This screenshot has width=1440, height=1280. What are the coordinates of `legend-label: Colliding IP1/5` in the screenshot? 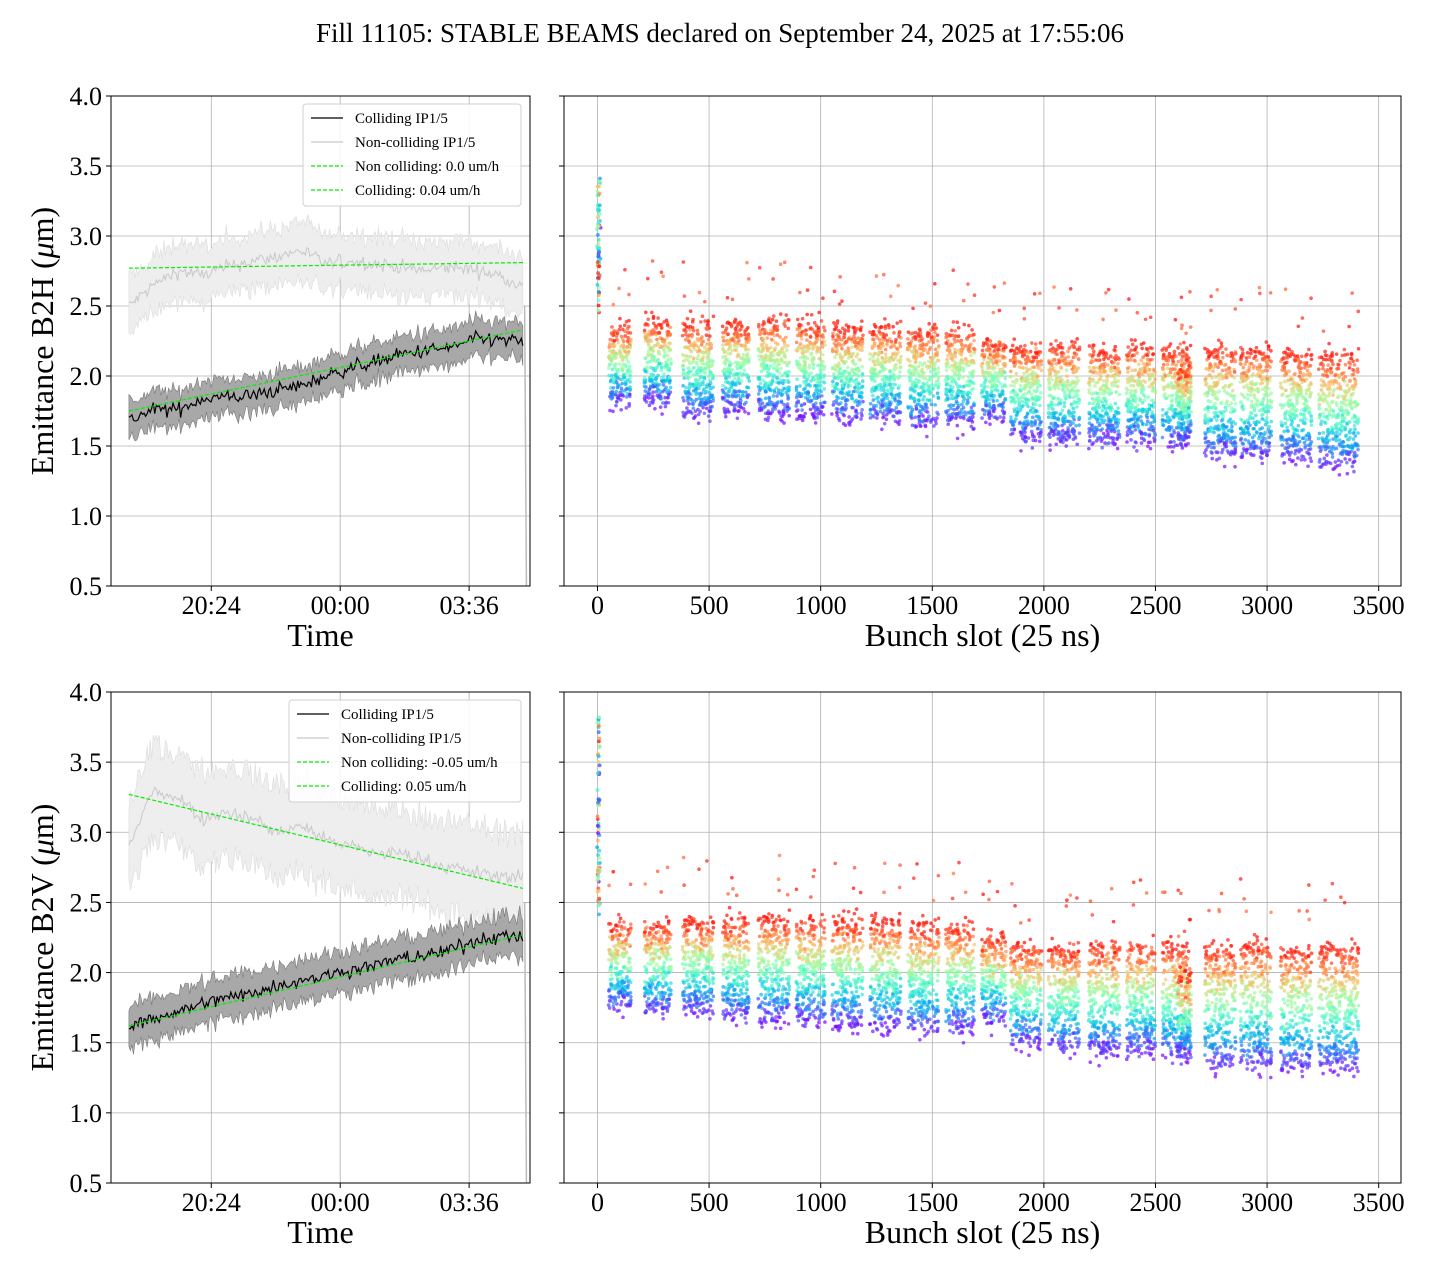 It's located at (401, 119).